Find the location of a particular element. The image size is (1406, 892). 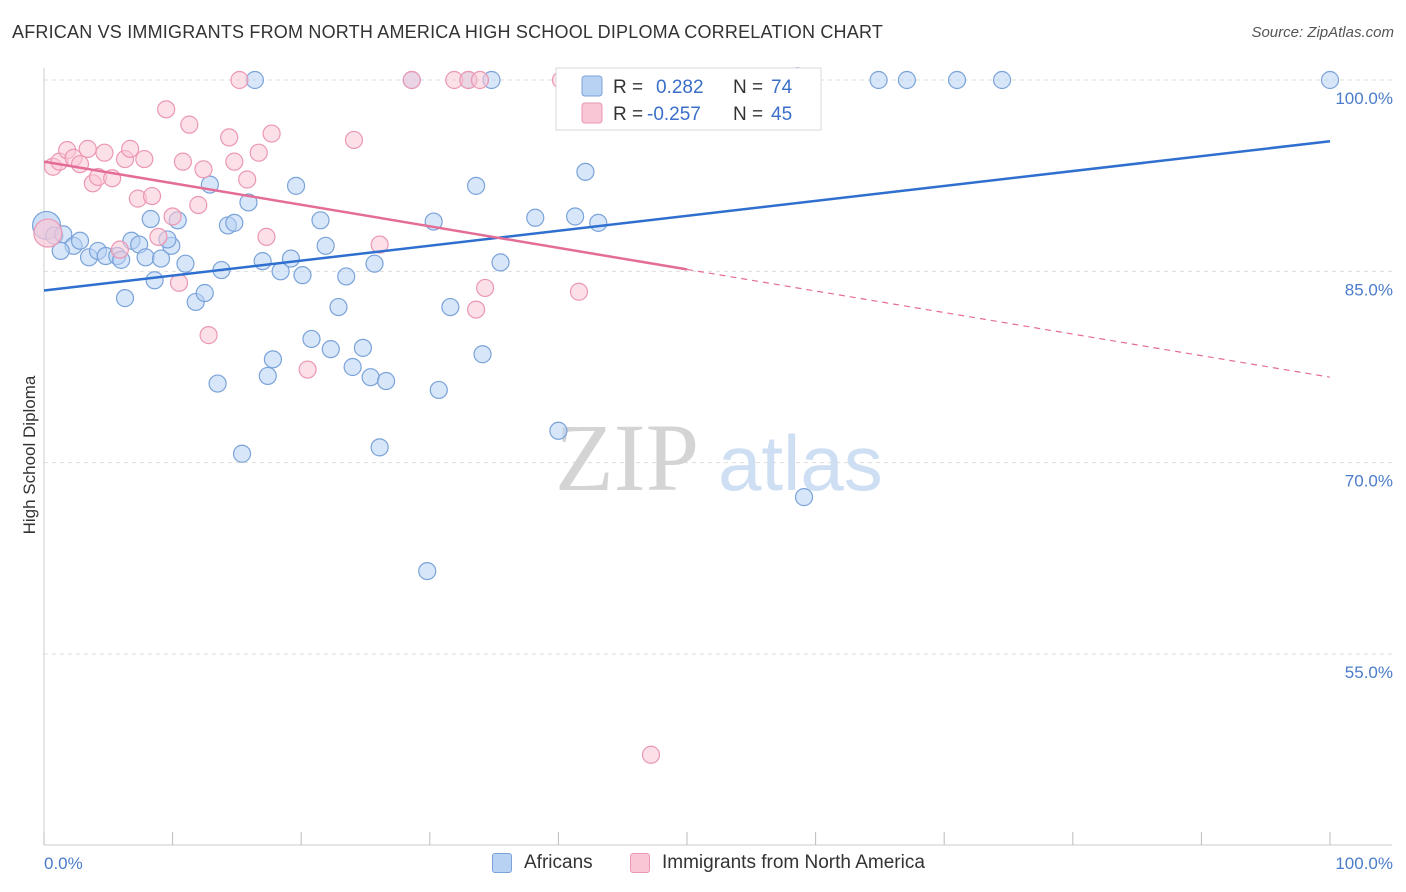

legend-swatch-pink is located at coordinates (640, 863).